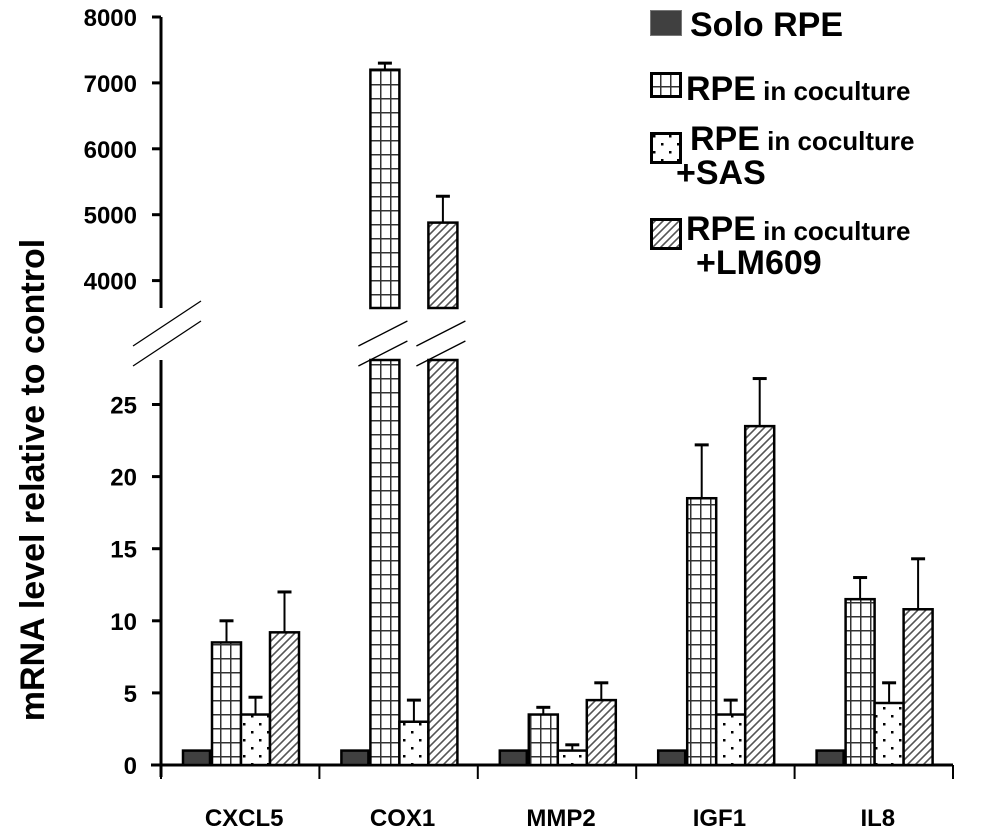  What do you see at coordinates (123, 550) in the screenshot?
I see `y-tick-label: 15` at bounding box center [123, 550].